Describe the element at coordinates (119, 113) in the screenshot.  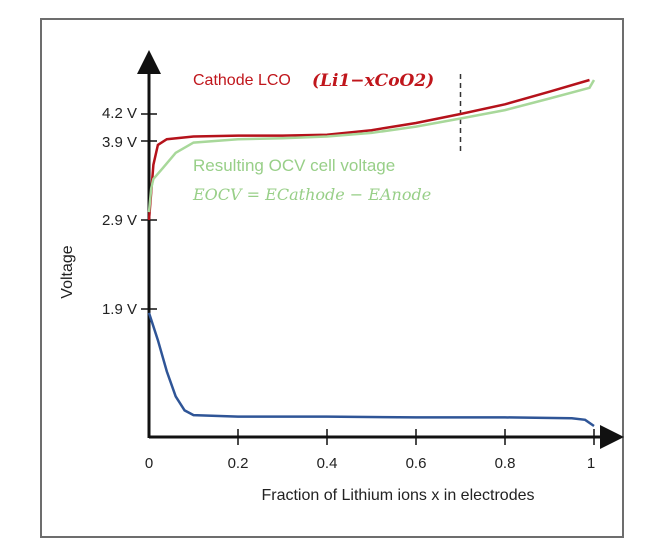
I see `y-tick-label-4.2: 4.2 V` at that location.